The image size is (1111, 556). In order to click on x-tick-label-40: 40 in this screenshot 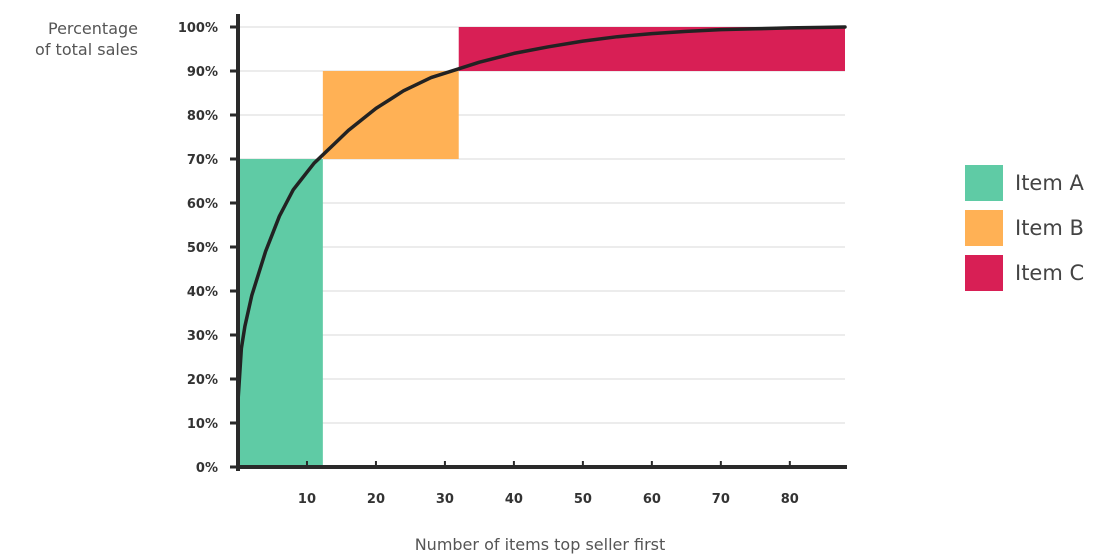, I will do `click(514, 499)`.